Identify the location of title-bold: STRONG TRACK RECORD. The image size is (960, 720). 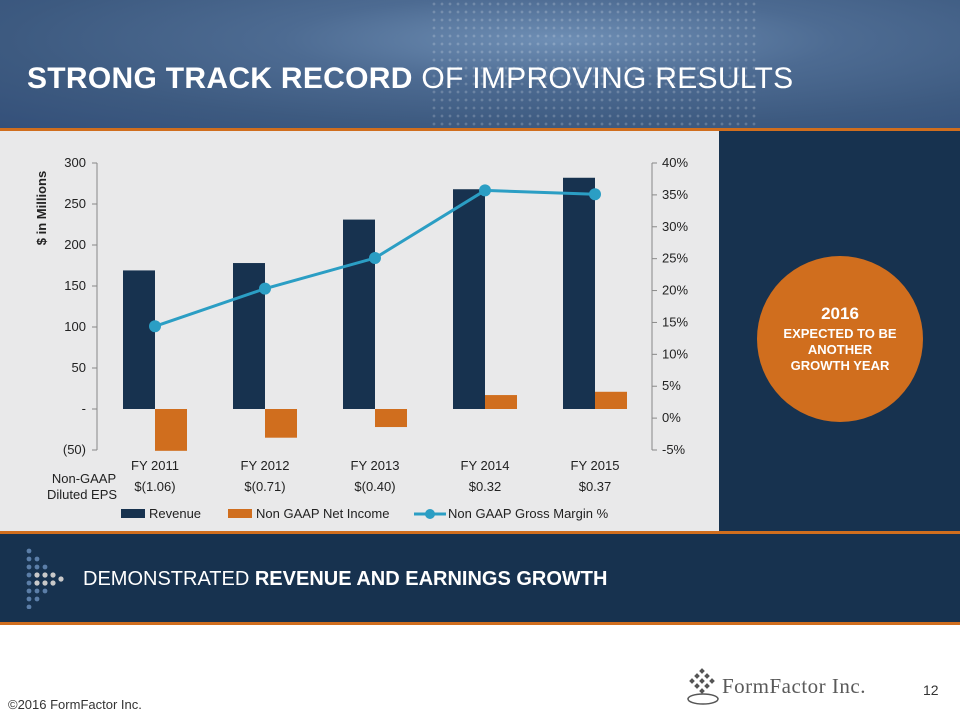
(220, 78).